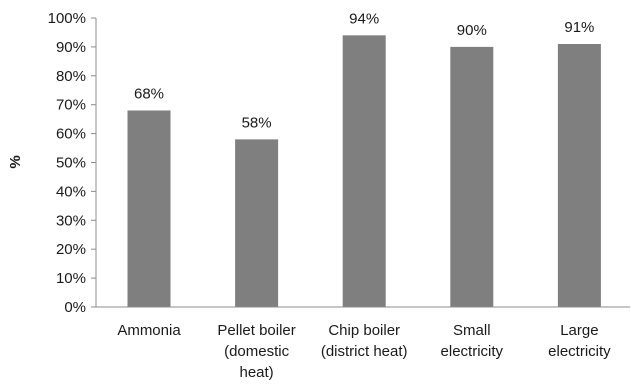 This screenshot has height=386, width=631. I want to click on y-tick-label: 70%, so click(71, 105).